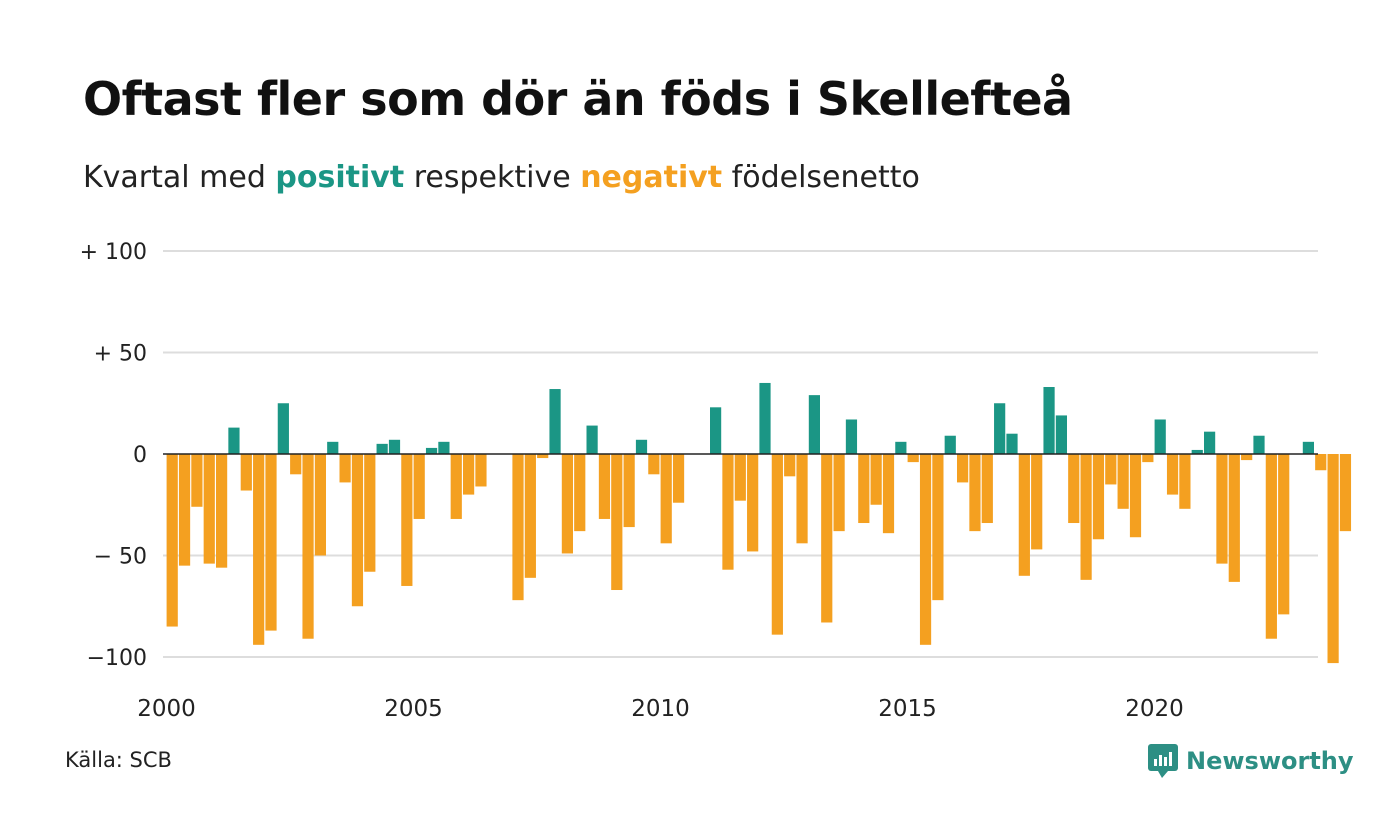  I want to click on bar-2000Q1, so click(172, 540).